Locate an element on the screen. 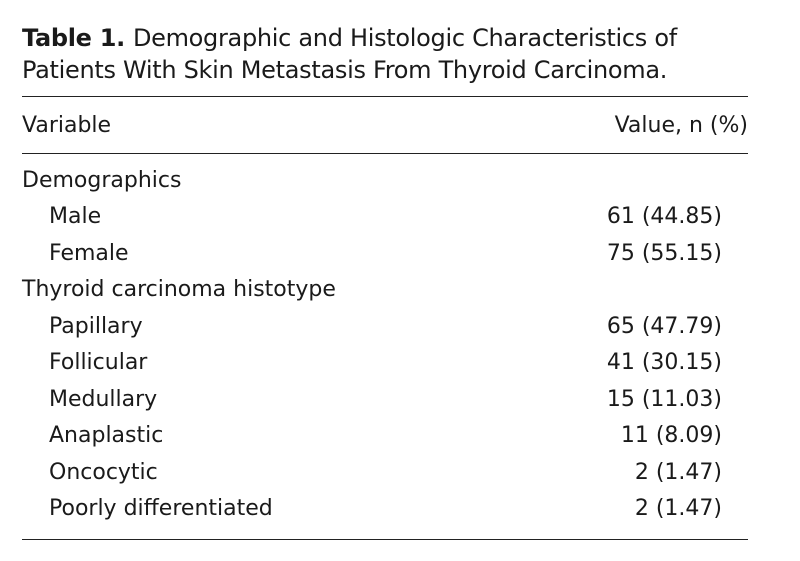 The height and width of the screenshot is (561, 800). value-cell: 41 (30.15) is located at coordinates (664, 363).